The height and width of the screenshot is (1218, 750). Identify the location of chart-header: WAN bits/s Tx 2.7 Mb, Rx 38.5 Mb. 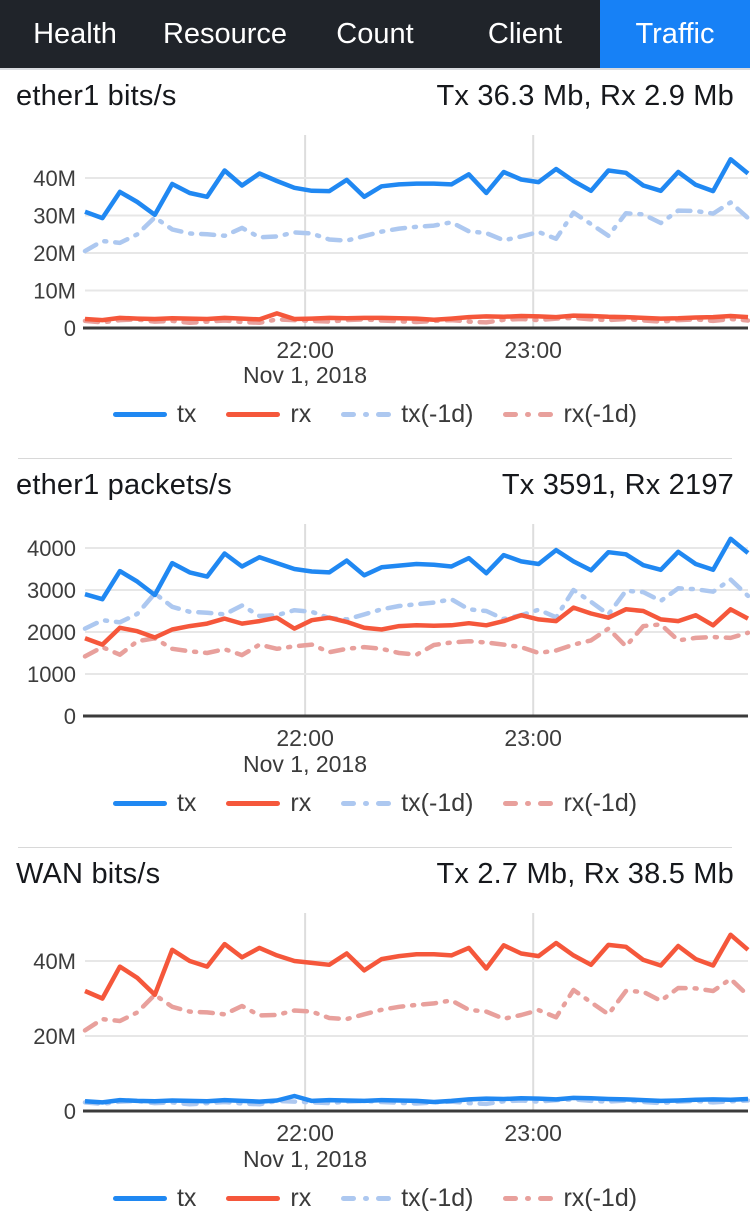
(375, 874).